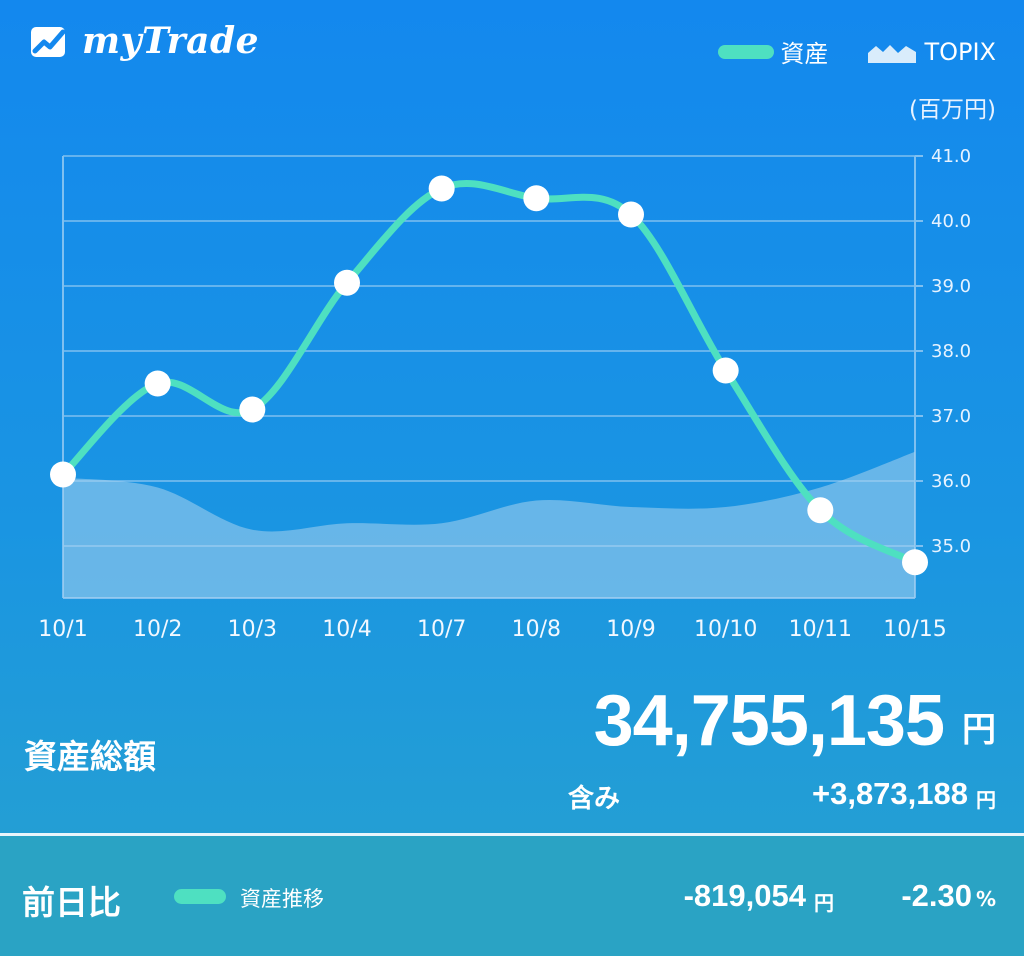  I want to click on asset-trend-label: 資産推移, so click(282, 899).